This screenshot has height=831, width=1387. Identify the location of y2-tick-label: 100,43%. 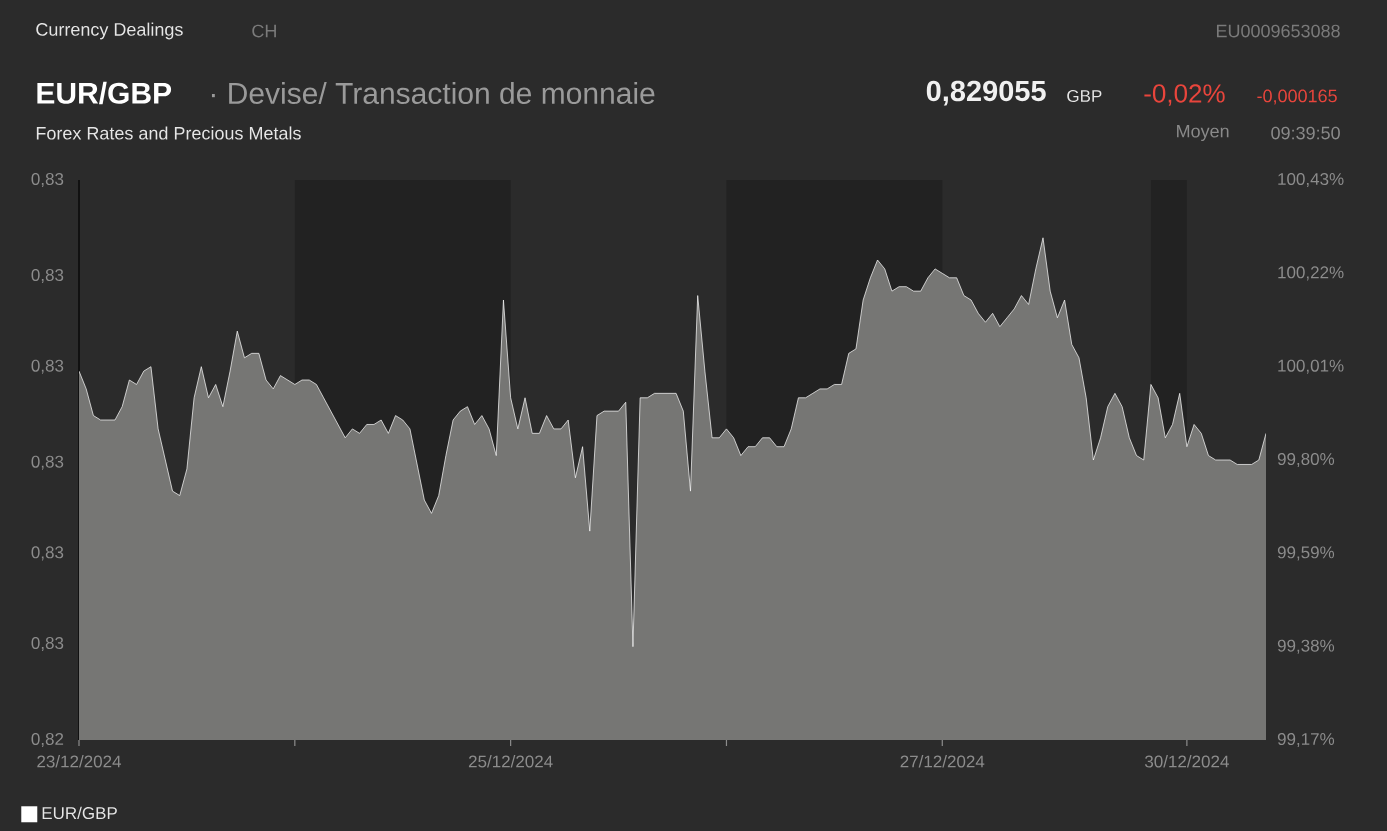
(1311, 180).